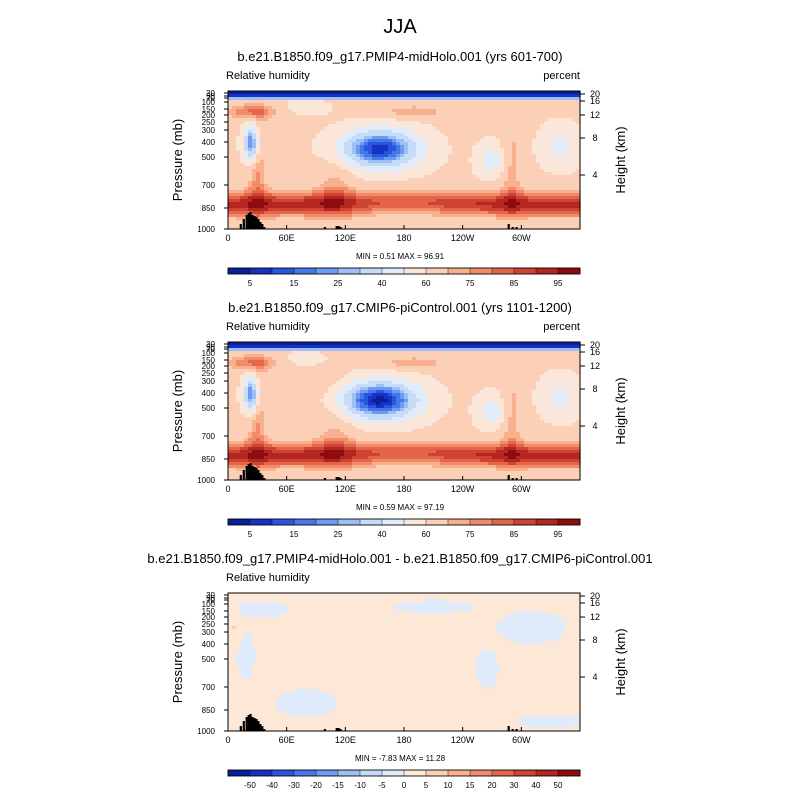 This screenshot has width=800, height=800. Describe the element at coordinates (338, 283) in the screenshot. I see `colorbar-label: 25` at that location.